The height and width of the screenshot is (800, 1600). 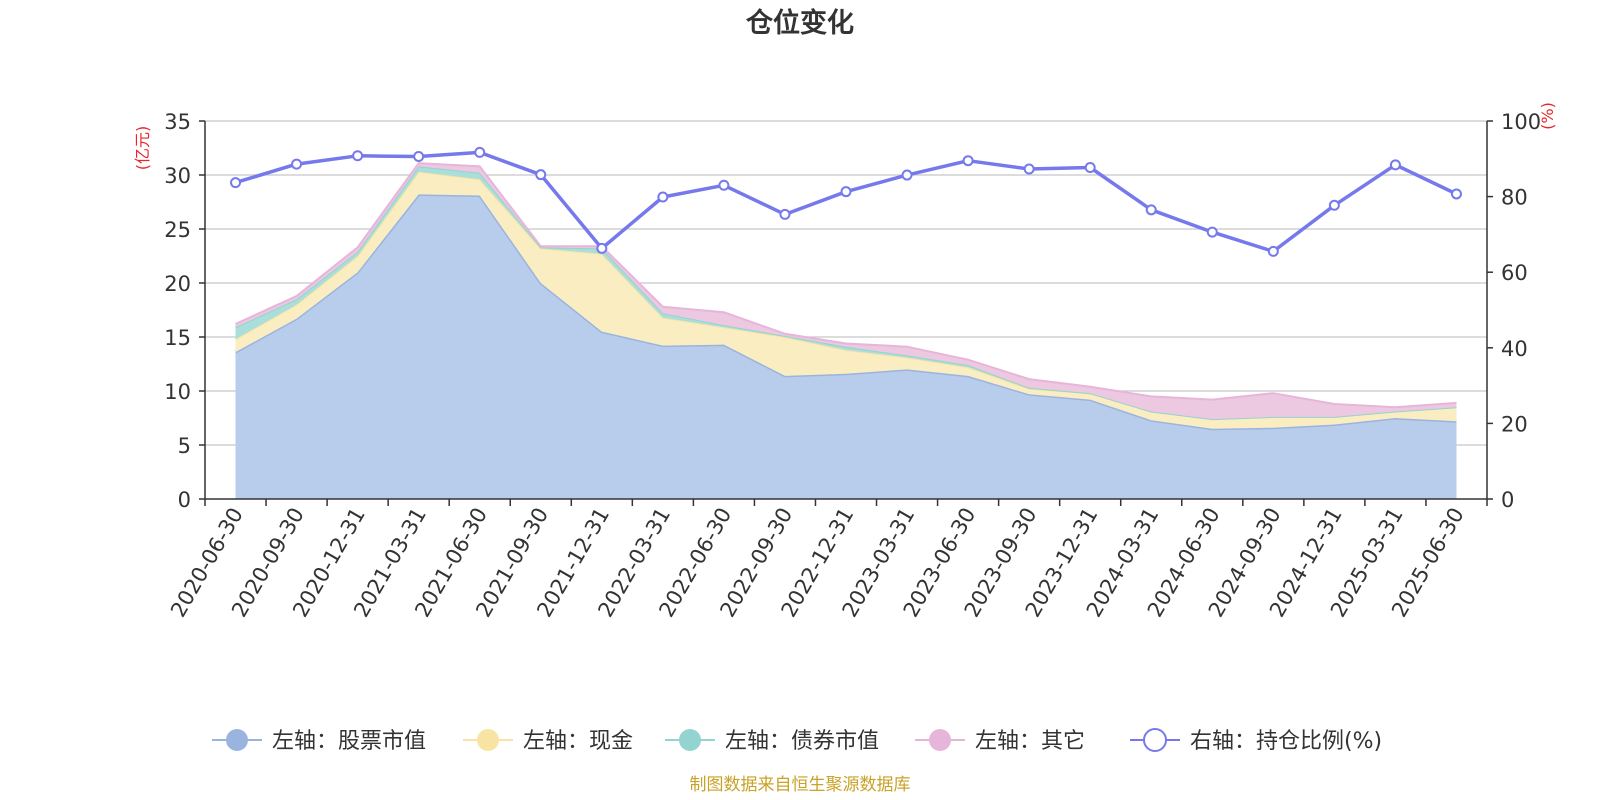 I want to click on left-tick-label-20: 20, so click(x=177, y=284).